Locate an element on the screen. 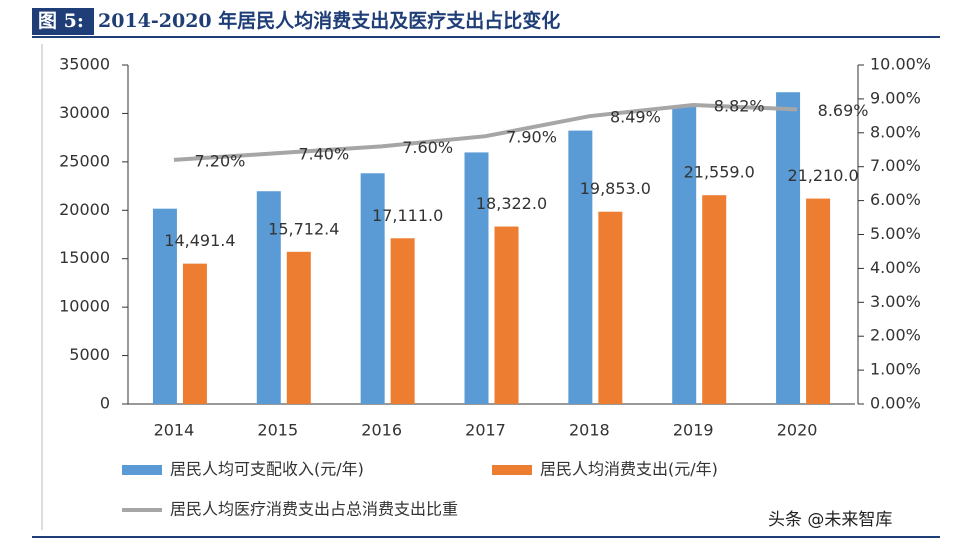 The height and width of the screenshot is (549, 962). data-label: 14,491.4 is located at coordinates (199, 240).